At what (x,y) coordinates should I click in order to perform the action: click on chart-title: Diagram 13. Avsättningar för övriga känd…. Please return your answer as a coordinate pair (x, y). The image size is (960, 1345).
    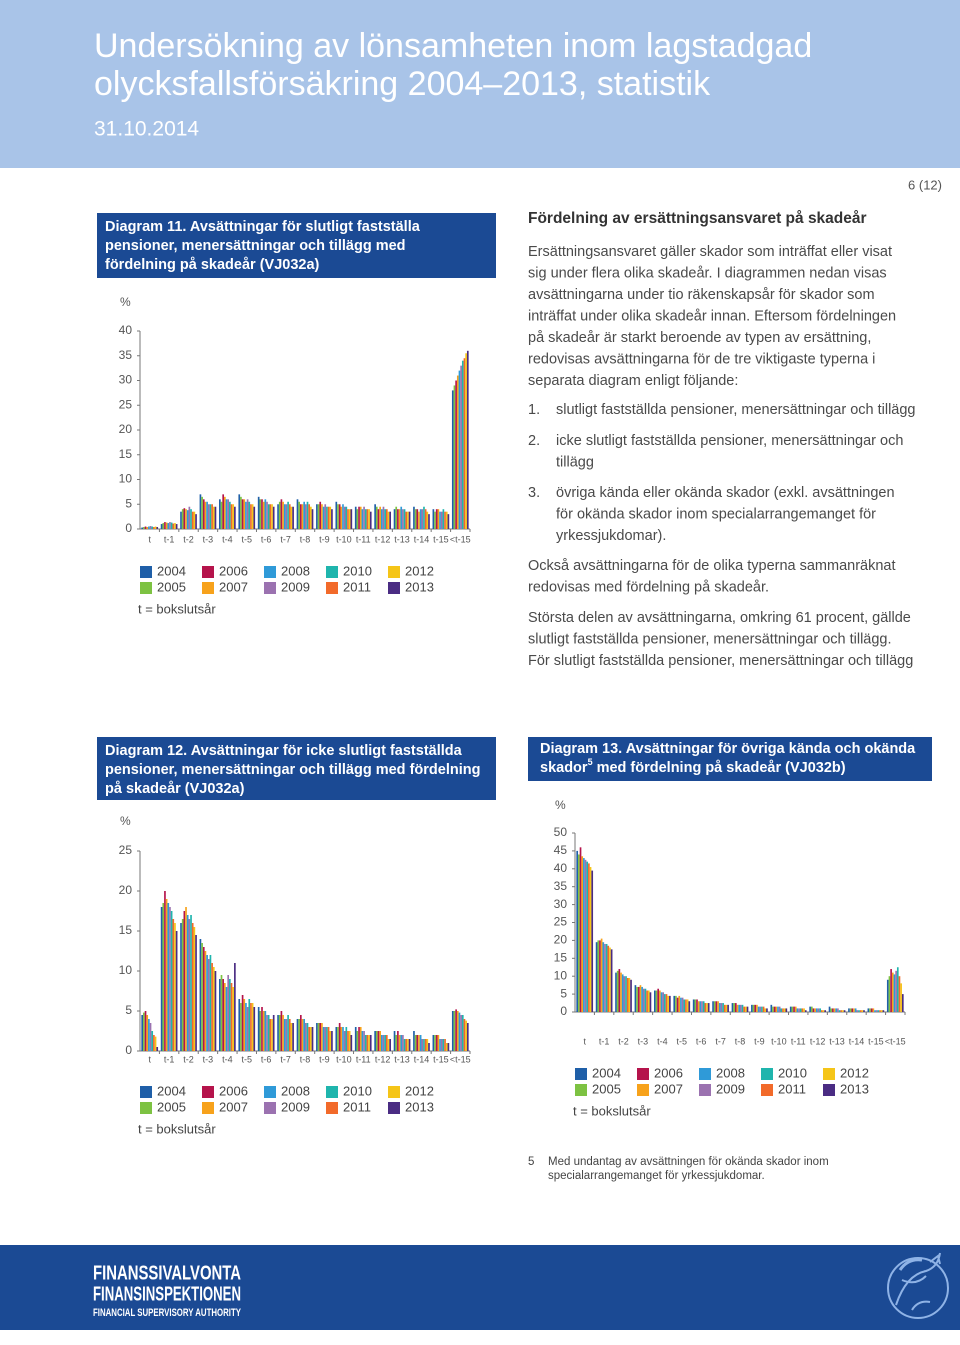
    Looking at the image, I should click on (728, 749).